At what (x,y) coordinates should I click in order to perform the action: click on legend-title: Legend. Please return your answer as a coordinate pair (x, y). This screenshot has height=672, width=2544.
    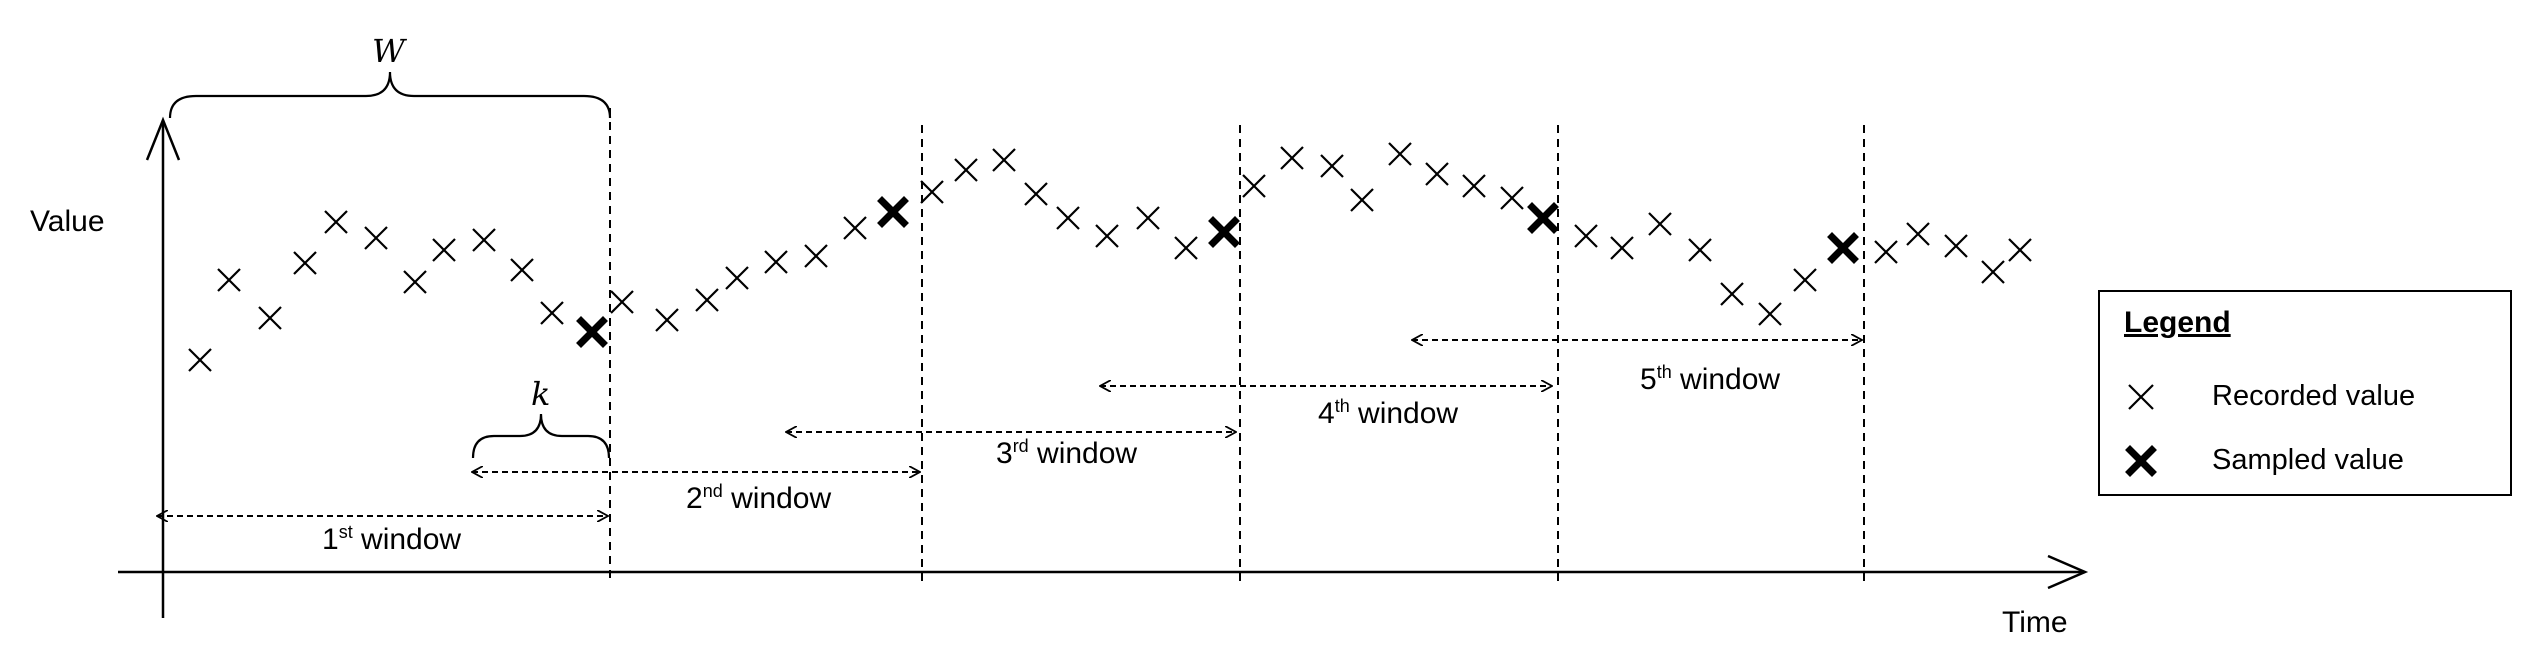
    Looking at the image, I should click on (2177, 322).